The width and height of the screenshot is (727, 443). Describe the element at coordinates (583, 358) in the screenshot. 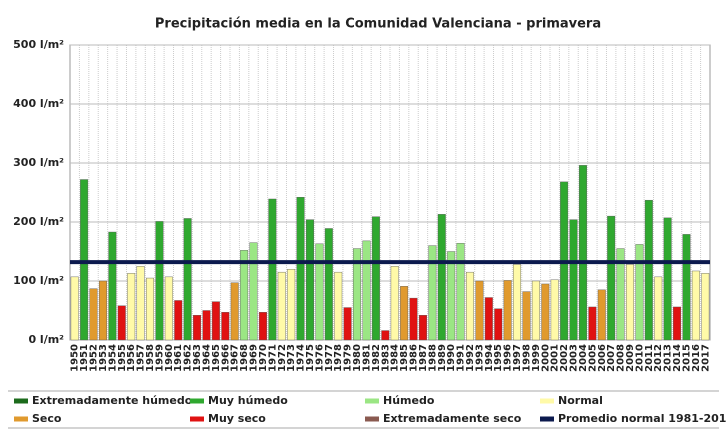

I see `x-tick-label: 2004` at that location.